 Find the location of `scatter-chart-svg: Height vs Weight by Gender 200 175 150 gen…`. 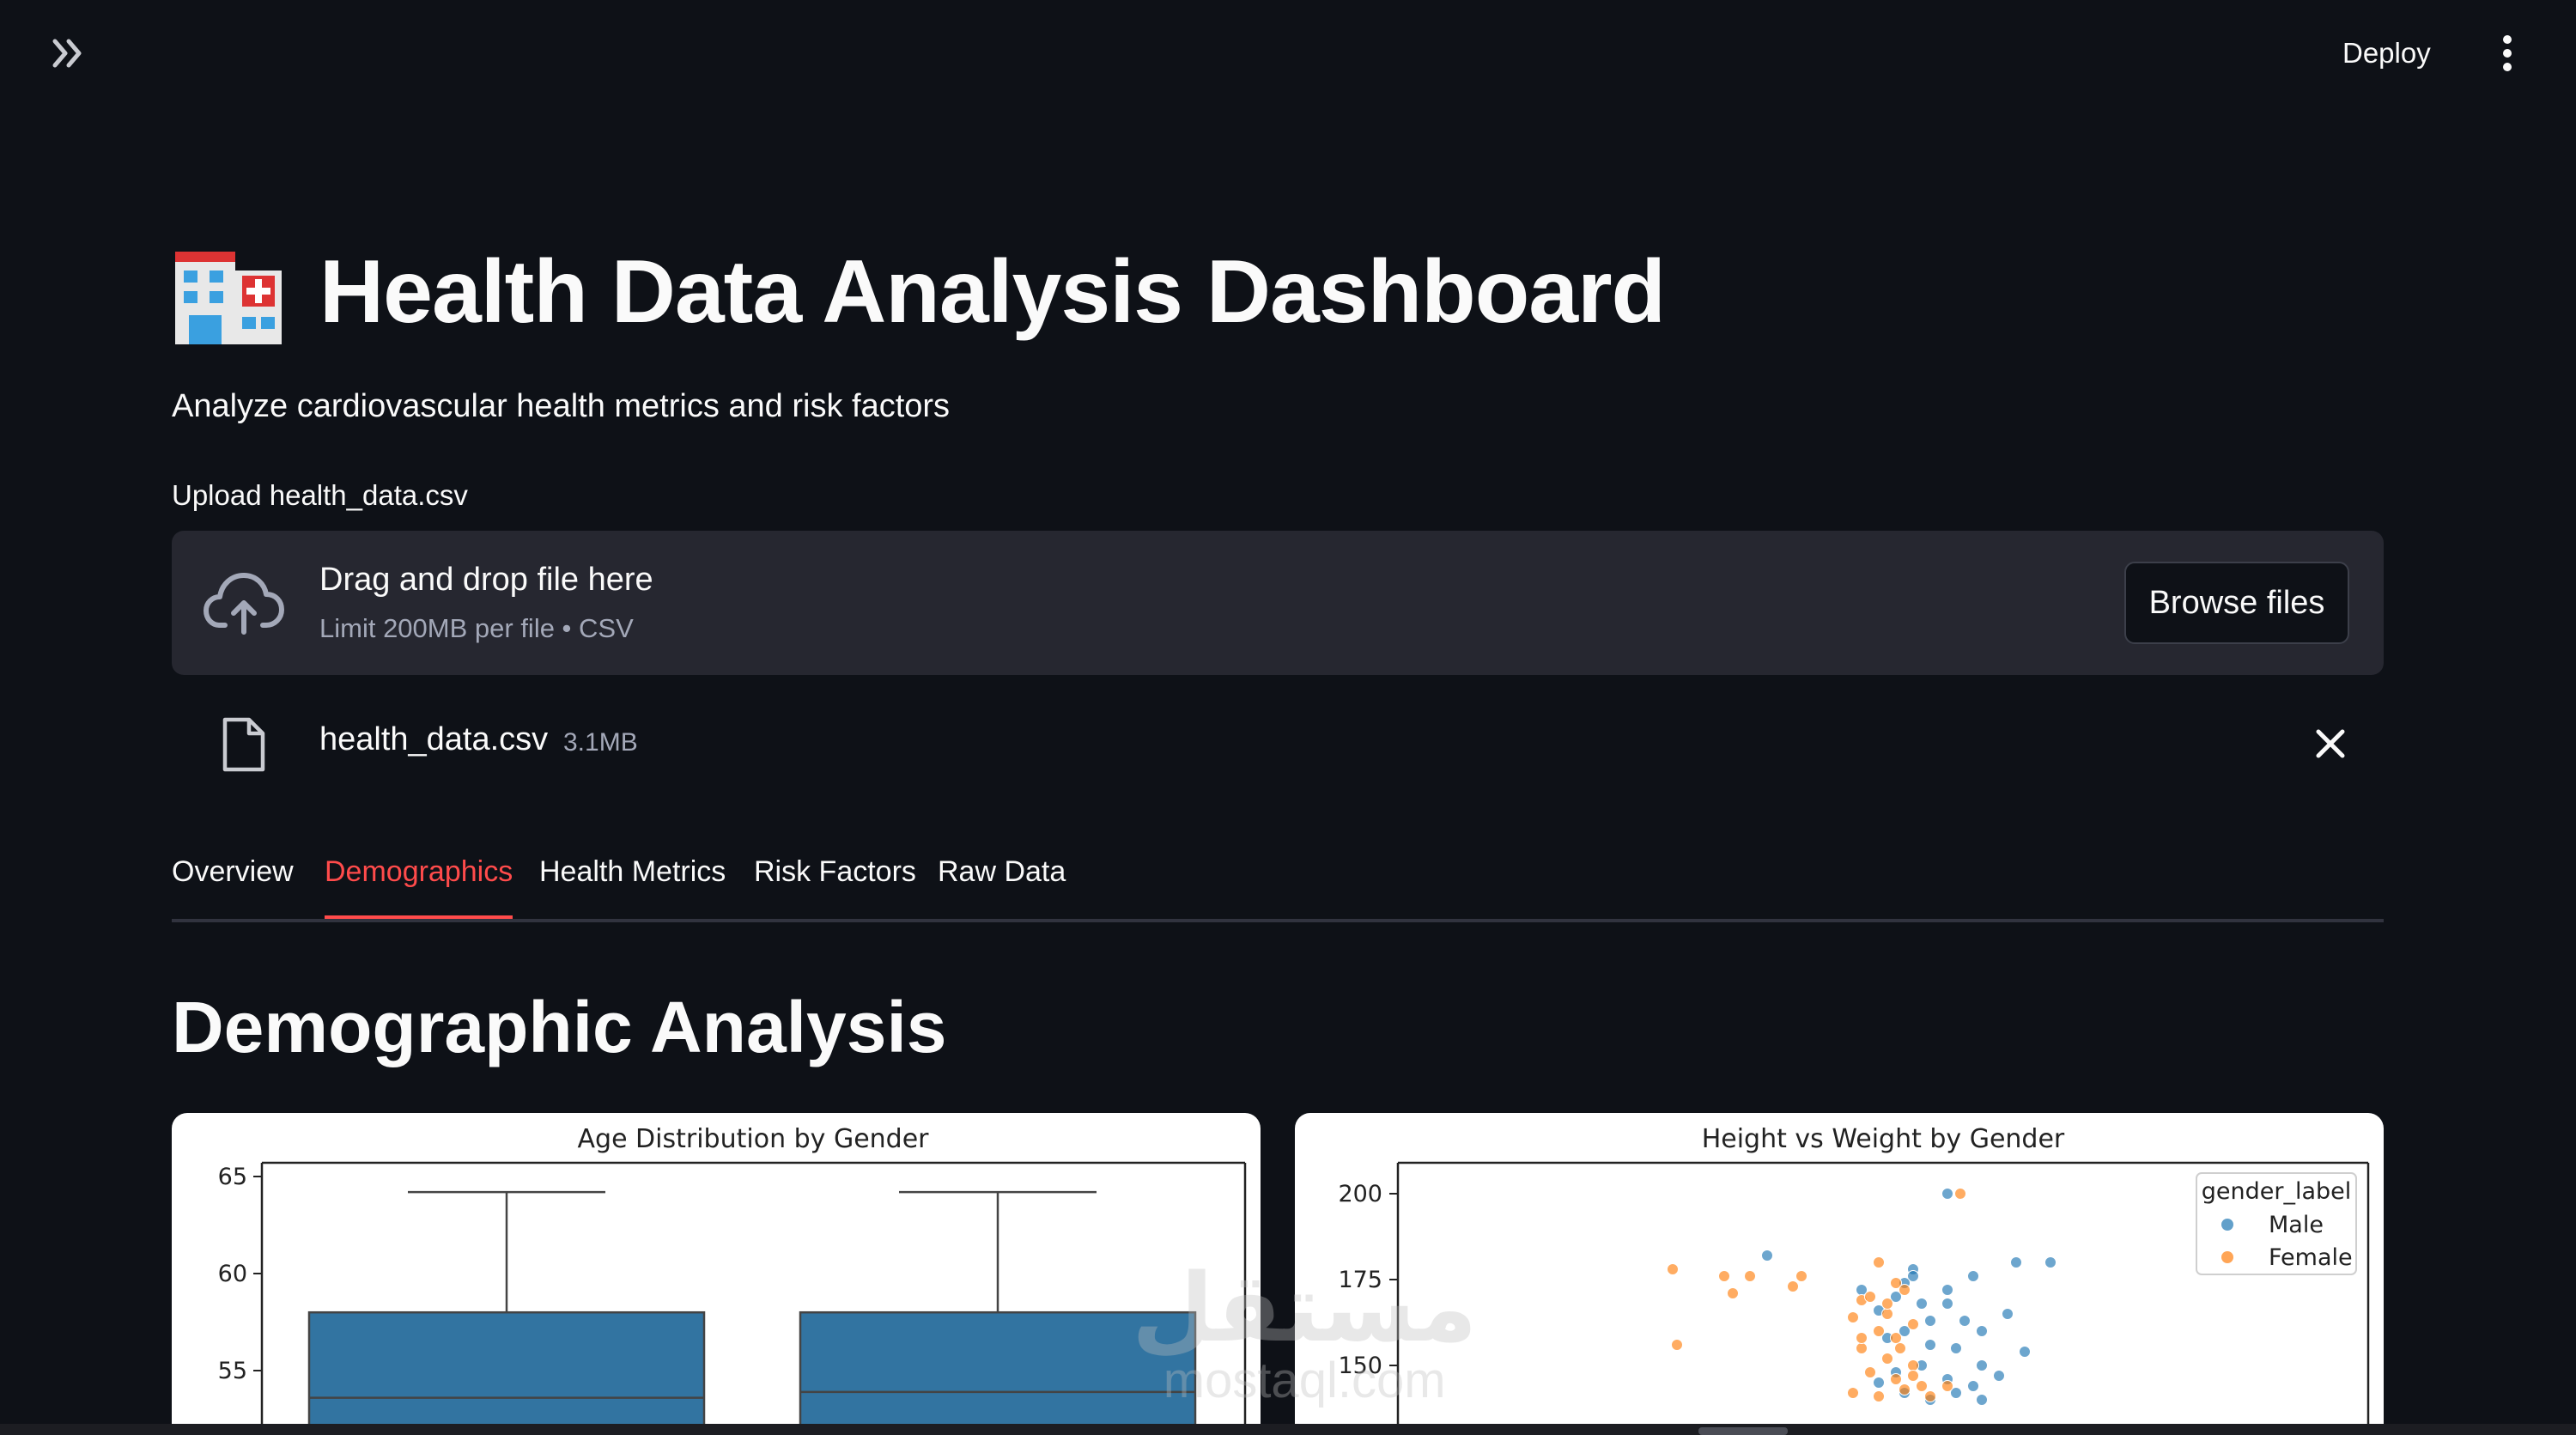

scatter-chart-svg: Height vs Weight by Gender 200 175 150 gen… is located at coordinates (1854, 1279).